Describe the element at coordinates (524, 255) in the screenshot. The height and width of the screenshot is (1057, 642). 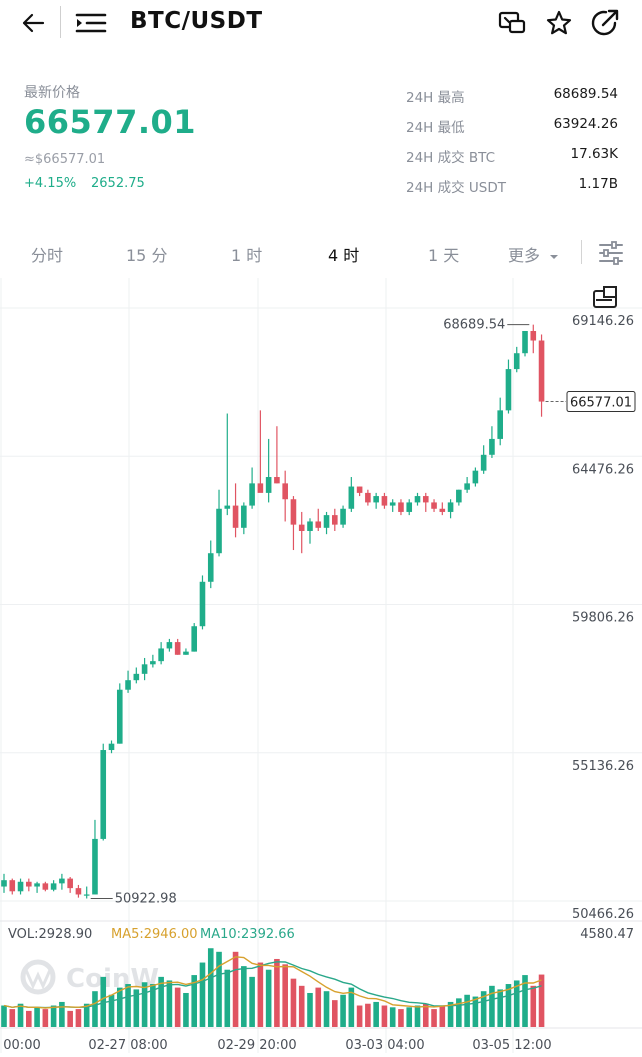
I see `tab-more-label: 更多` at that location.